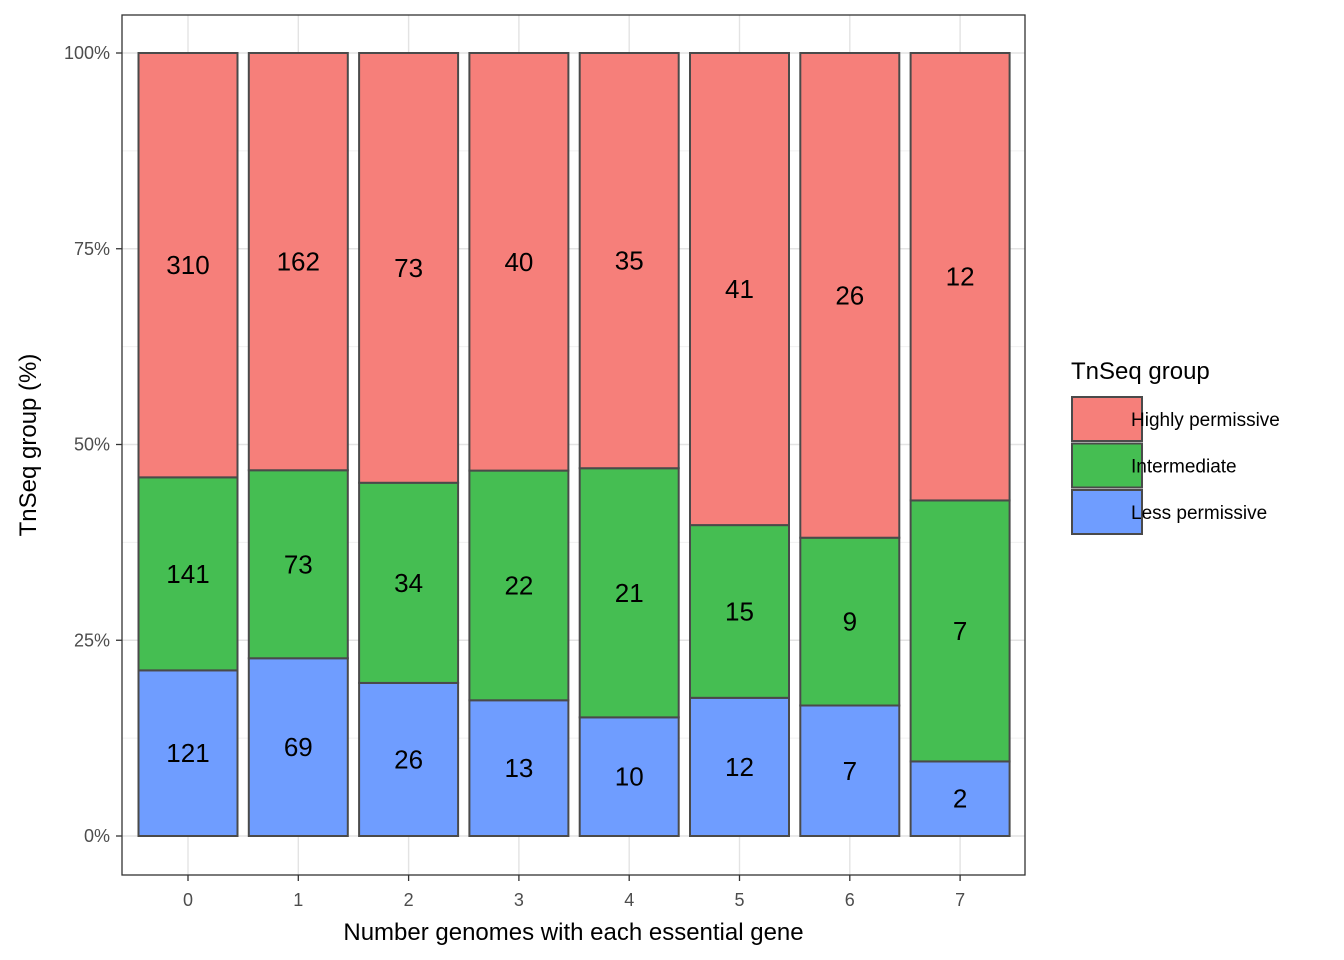 This screenshot has height=960, width=1344. I want to click on bar-value-label: 121, so click(187, 753).